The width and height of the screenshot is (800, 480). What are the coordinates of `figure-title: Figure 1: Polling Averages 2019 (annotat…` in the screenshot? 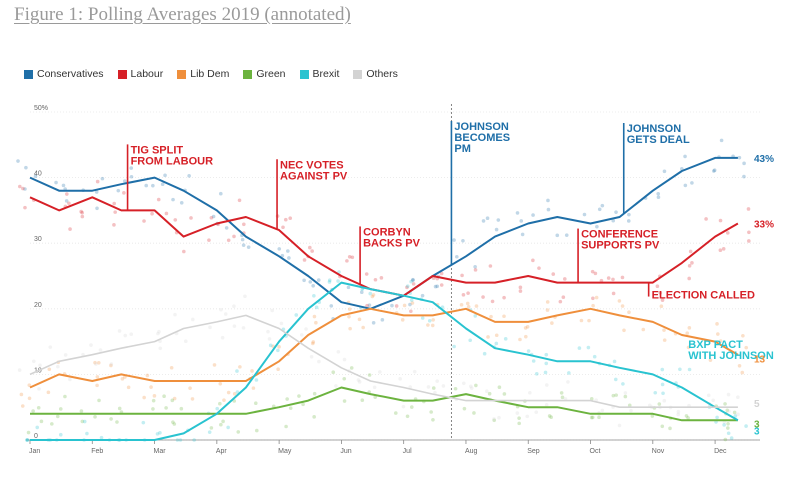 It's located at (182, 14).